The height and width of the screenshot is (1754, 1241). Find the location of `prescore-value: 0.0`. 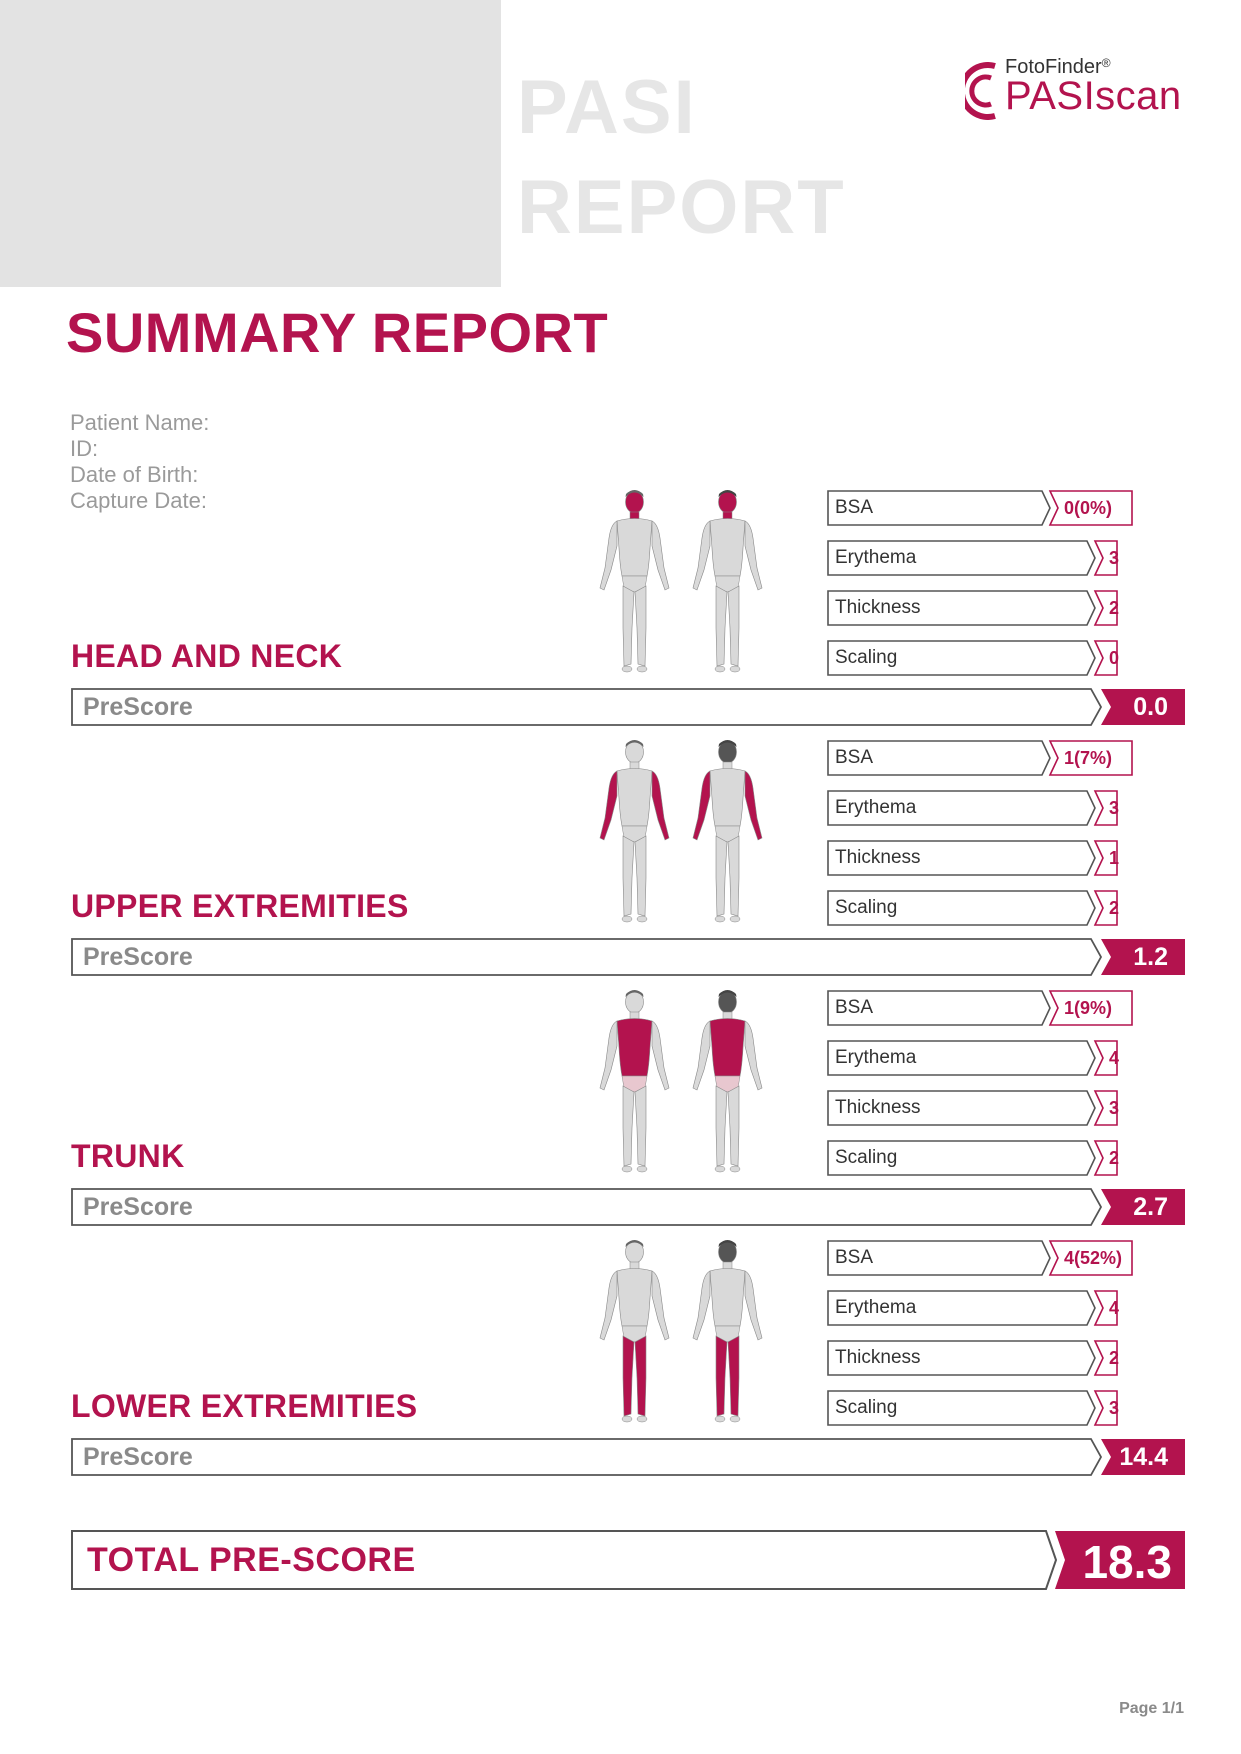

prescore-value: 0.0 is located at coordinates (1150, 707).